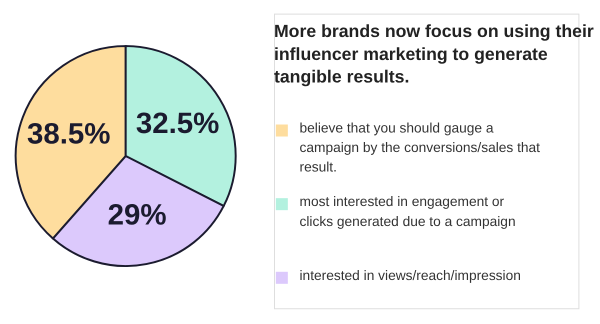  What do you see at coordinates (137, 215) in the screenshot?
I see `data-label: 29%` at bounding box center [137, 215].